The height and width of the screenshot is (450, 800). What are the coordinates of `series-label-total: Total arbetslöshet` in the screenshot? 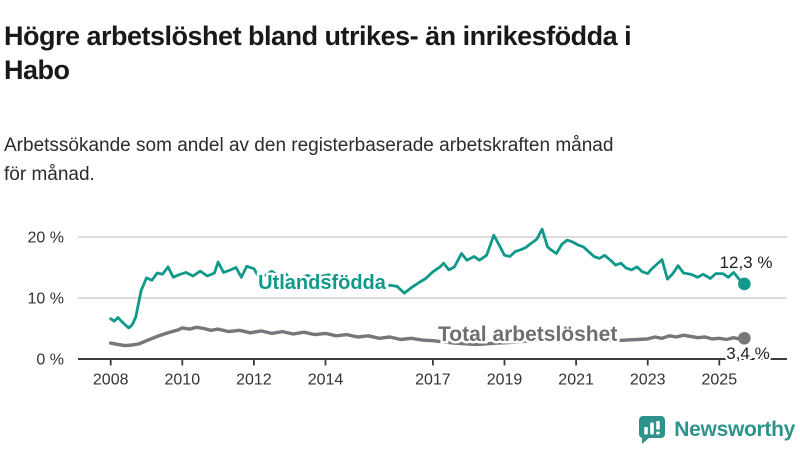 It's located at (527, 334).